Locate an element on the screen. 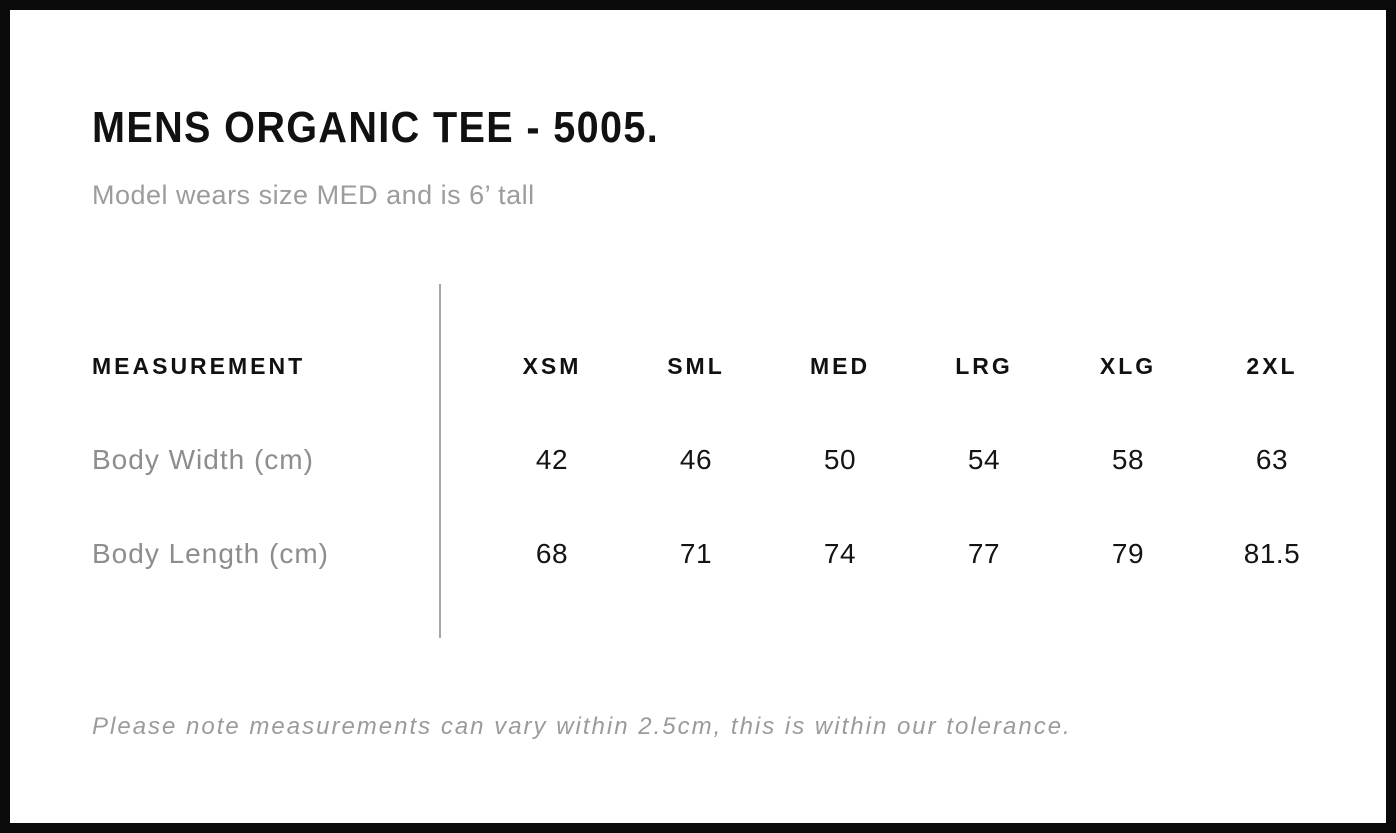 This screenshot has height=833, width=1396. body-width-xsm: 42 is located at coordinates (552, 459).